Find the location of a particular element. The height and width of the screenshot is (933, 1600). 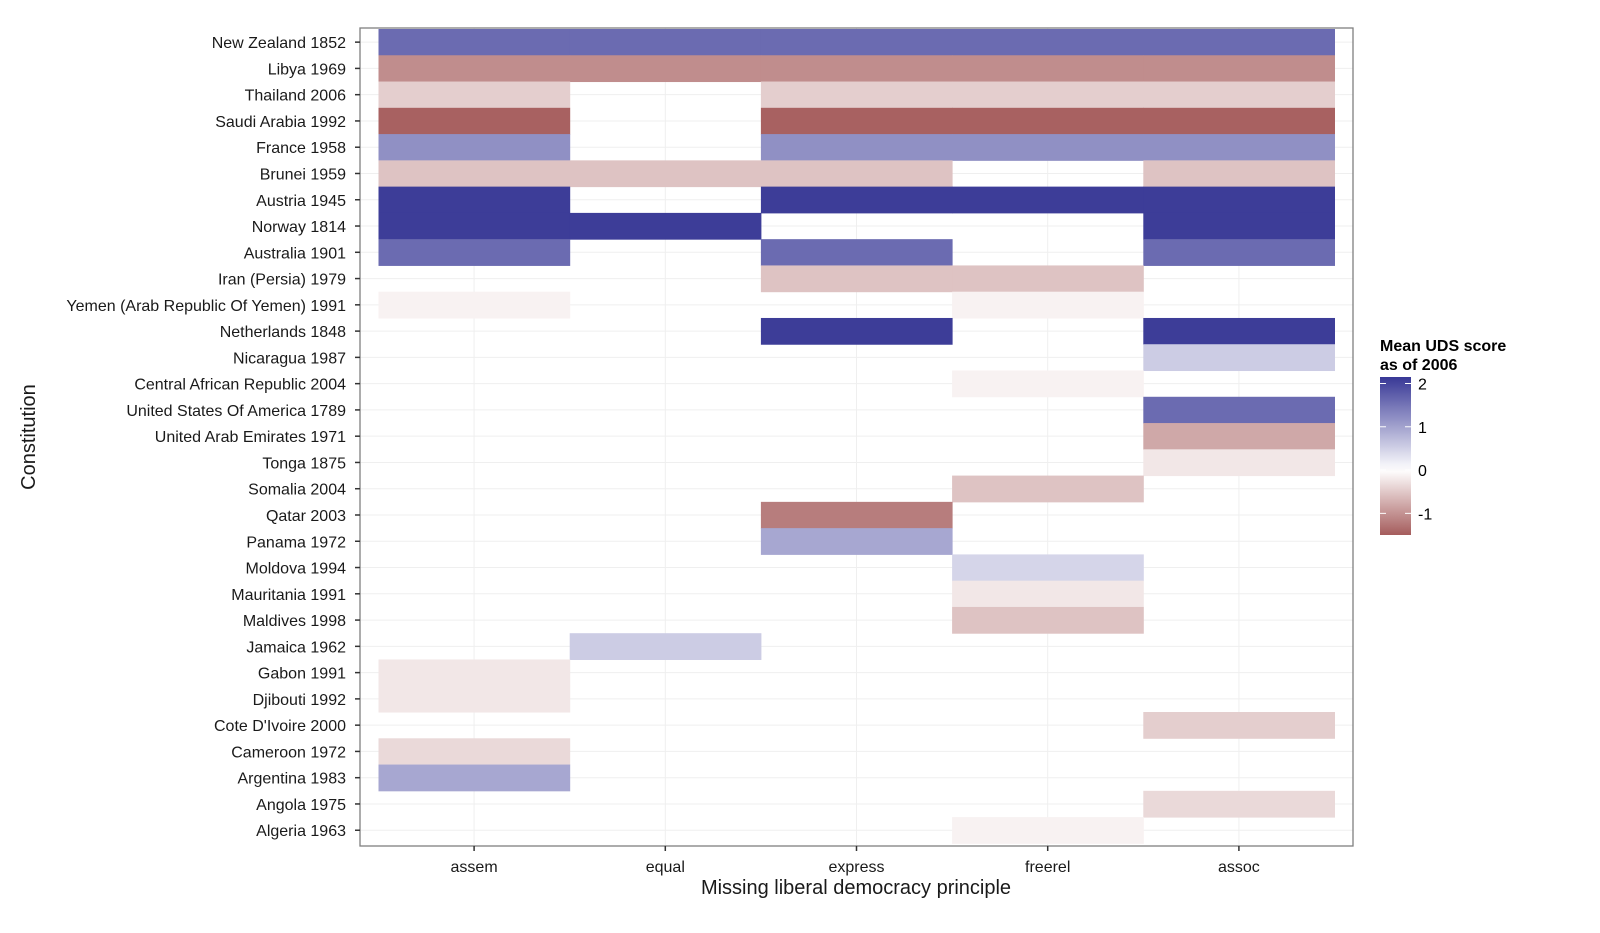

y-tick-label: Yemen (Arab Republic Of Yemen) 1991 is located at coordinates (206, 306).